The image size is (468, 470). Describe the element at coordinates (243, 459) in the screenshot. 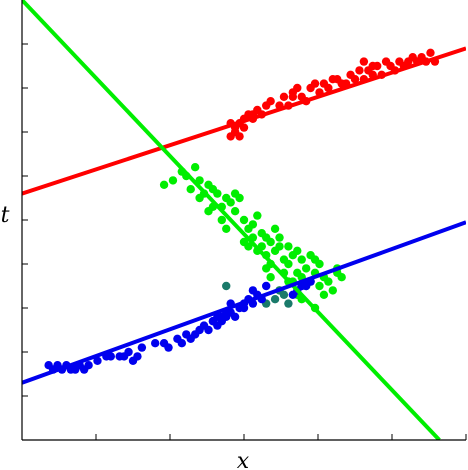

I see `x-axis-label: x` at that location.